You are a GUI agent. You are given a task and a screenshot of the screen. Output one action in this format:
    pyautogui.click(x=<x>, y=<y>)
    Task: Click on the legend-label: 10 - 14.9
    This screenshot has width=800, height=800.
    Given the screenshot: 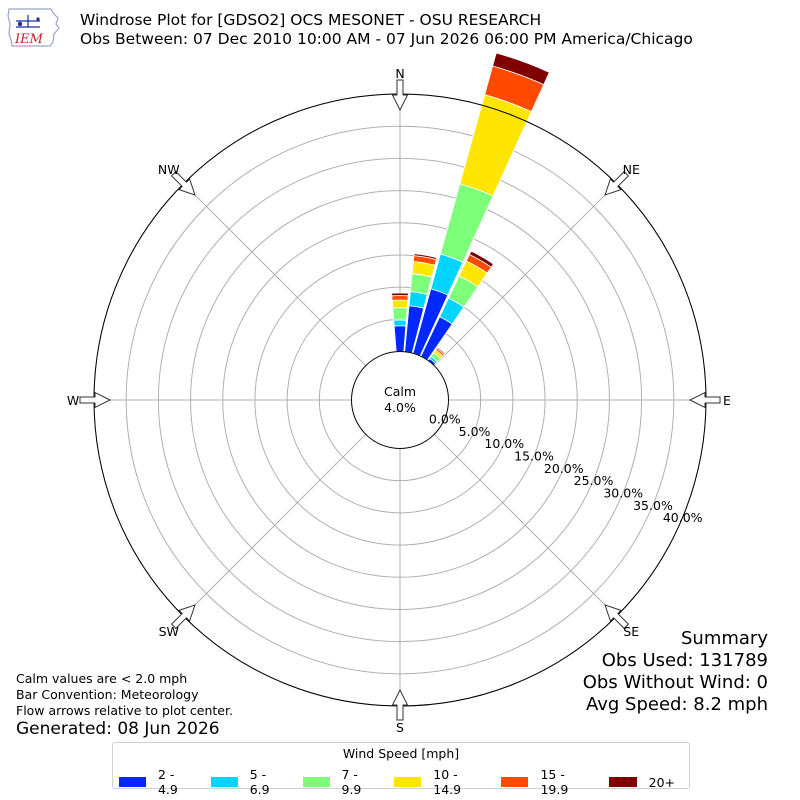 What is the action you would take?
    pyautogui.click(x=447, y=782)
    